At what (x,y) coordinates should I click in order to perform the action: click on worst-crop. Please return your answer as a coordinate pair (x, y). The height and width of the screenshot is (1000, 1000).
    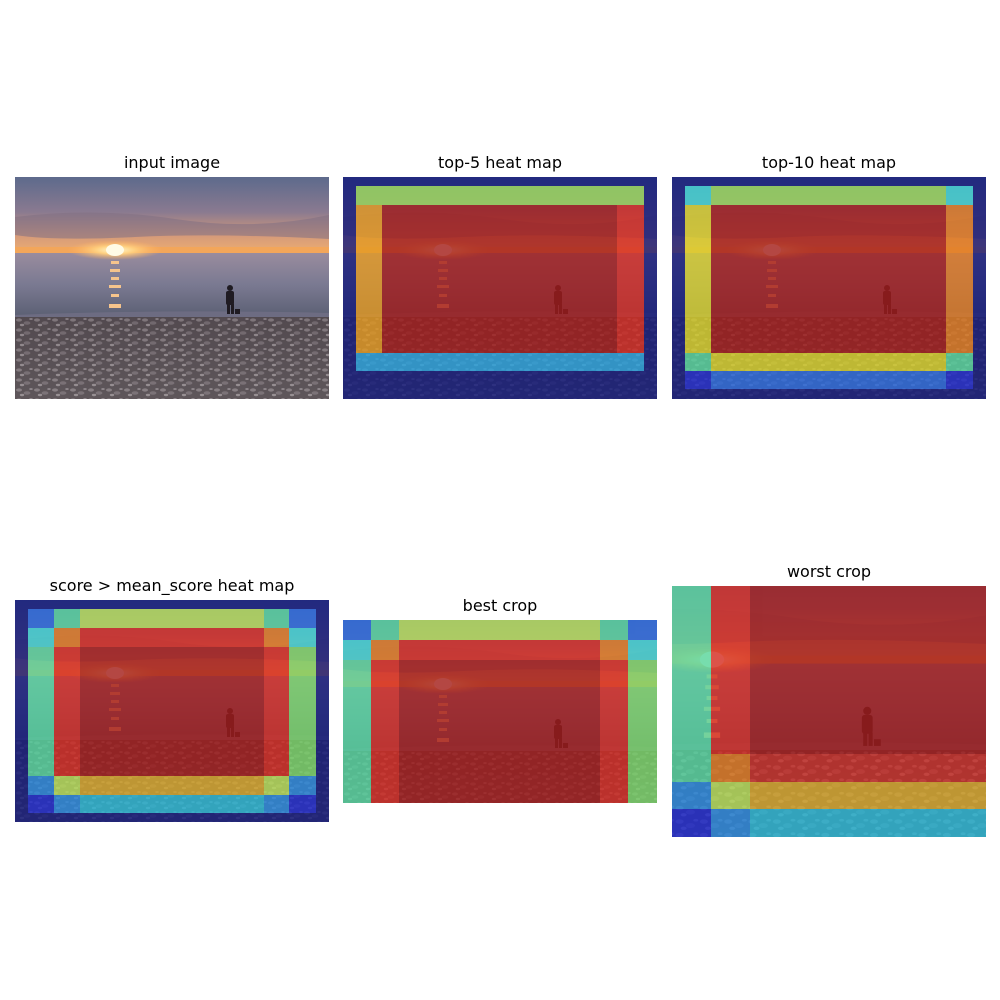
    Looking at the image, I should click on (829, 711).